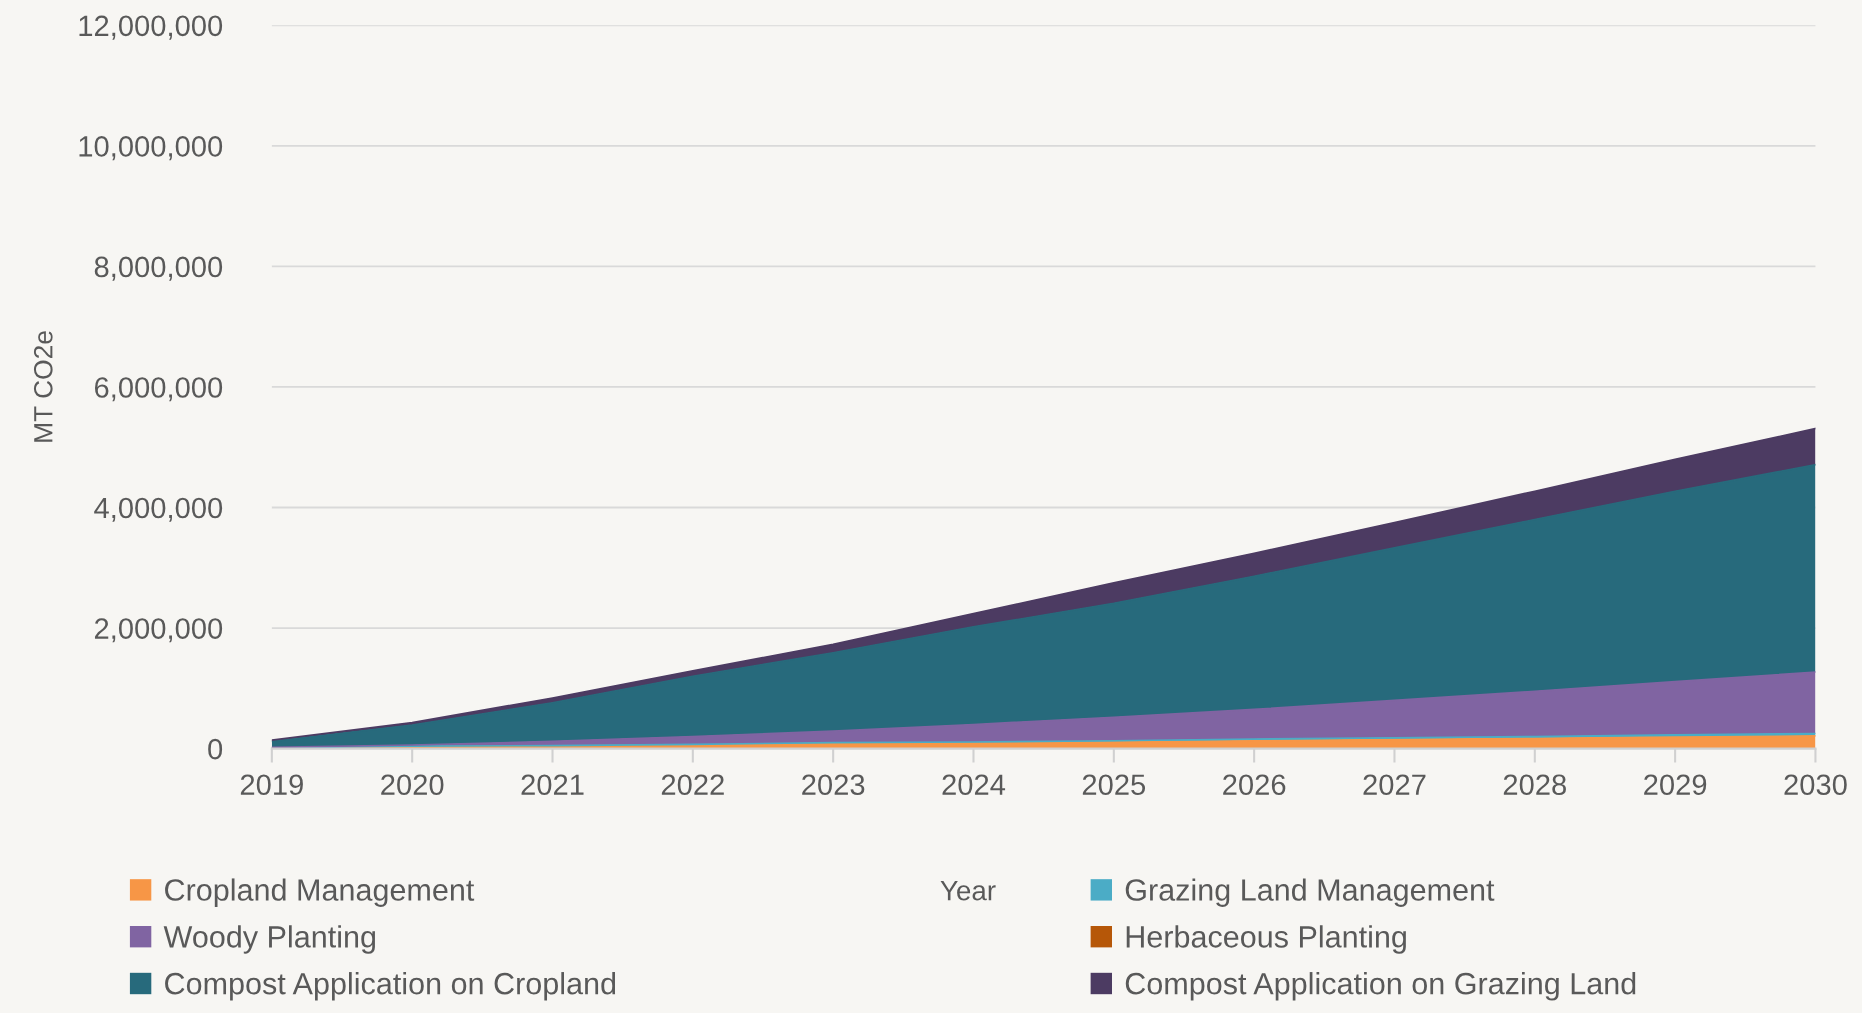  Describe the element at coordinates (1380, 986) in the screenshot. I see `legend-label: Compost Application on Grazing Land` at that location.